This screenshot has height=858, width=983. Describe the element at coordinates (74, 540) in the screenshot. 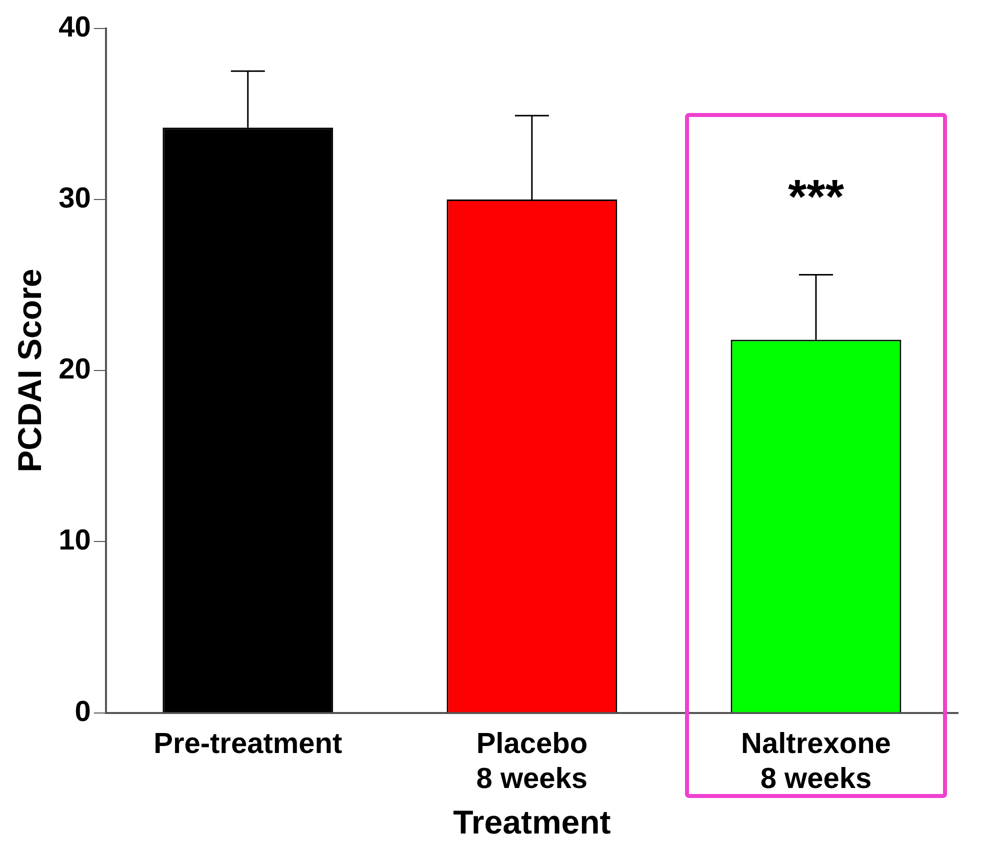

I see `y-tick-label: 10` at that location.